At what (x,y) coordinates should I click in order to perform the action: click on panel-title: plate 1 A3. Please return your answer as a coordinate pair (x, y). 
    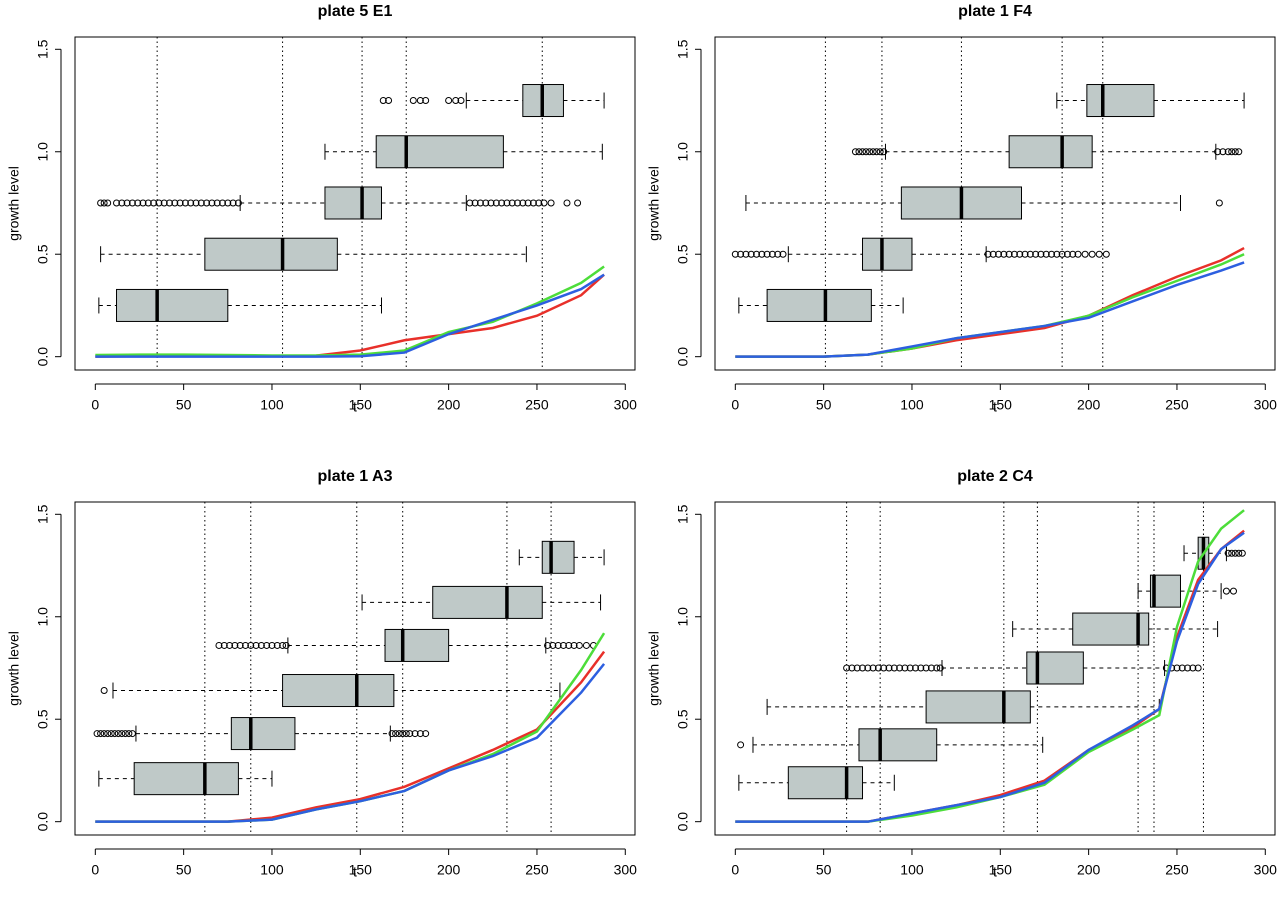
    Looking at the image, I should click on (355, 476).